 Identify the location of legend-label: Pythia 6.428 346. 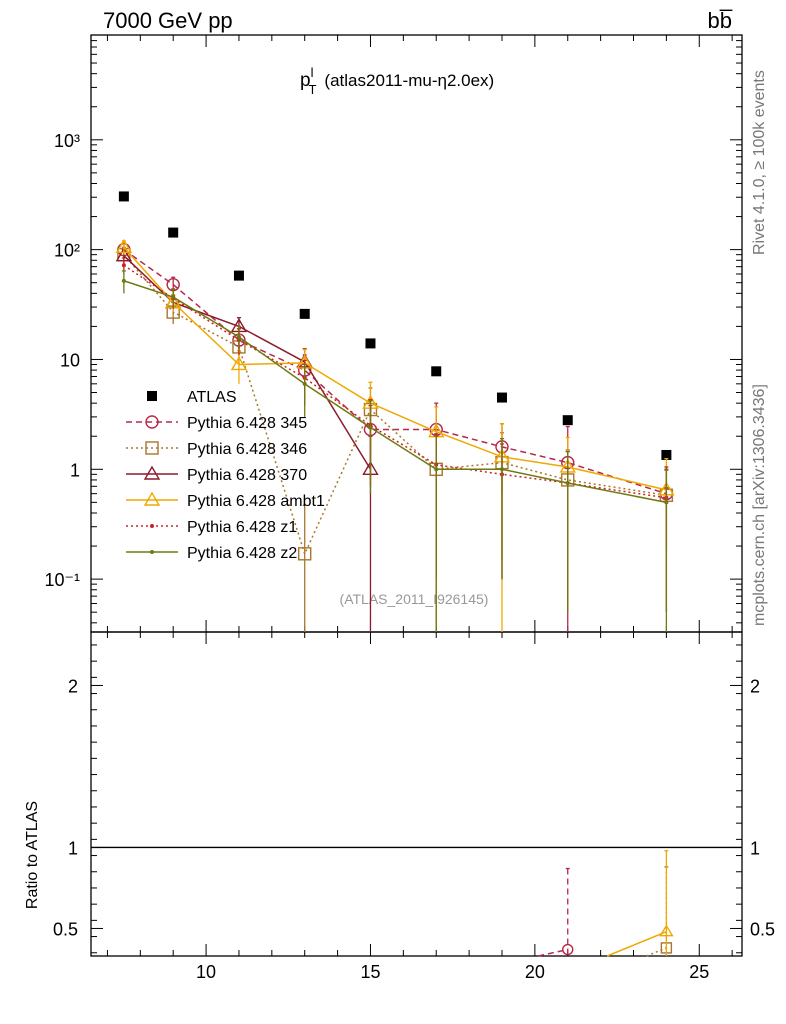
(247, 449).